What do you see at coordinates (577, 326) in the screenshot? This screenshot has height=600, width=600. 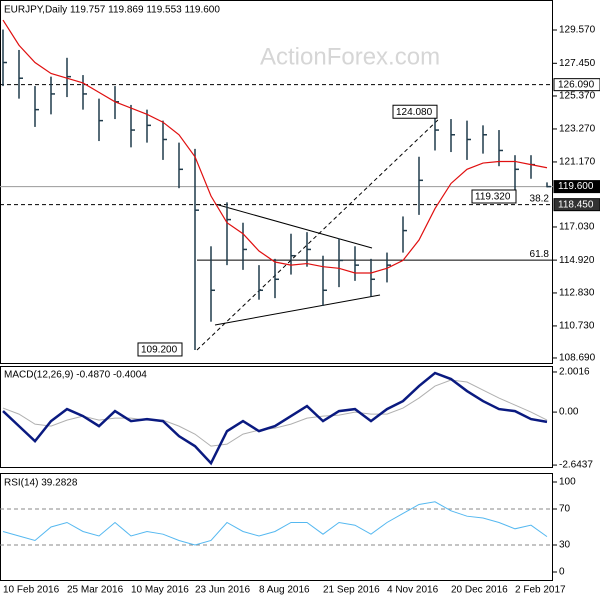 I see `y-tick-label: 110.730` at bounding box center [577, 326].